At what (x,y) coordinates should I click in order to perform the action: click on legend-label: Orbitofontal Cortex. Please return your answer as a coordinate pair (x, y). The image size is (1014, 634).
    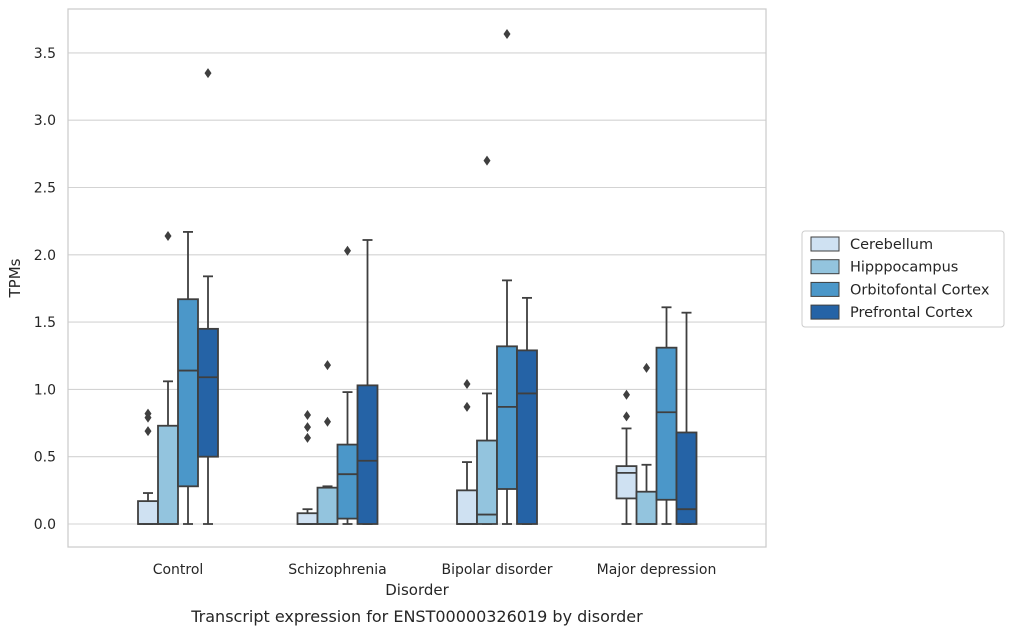
    Looking at the image, I should click on (920, 290).